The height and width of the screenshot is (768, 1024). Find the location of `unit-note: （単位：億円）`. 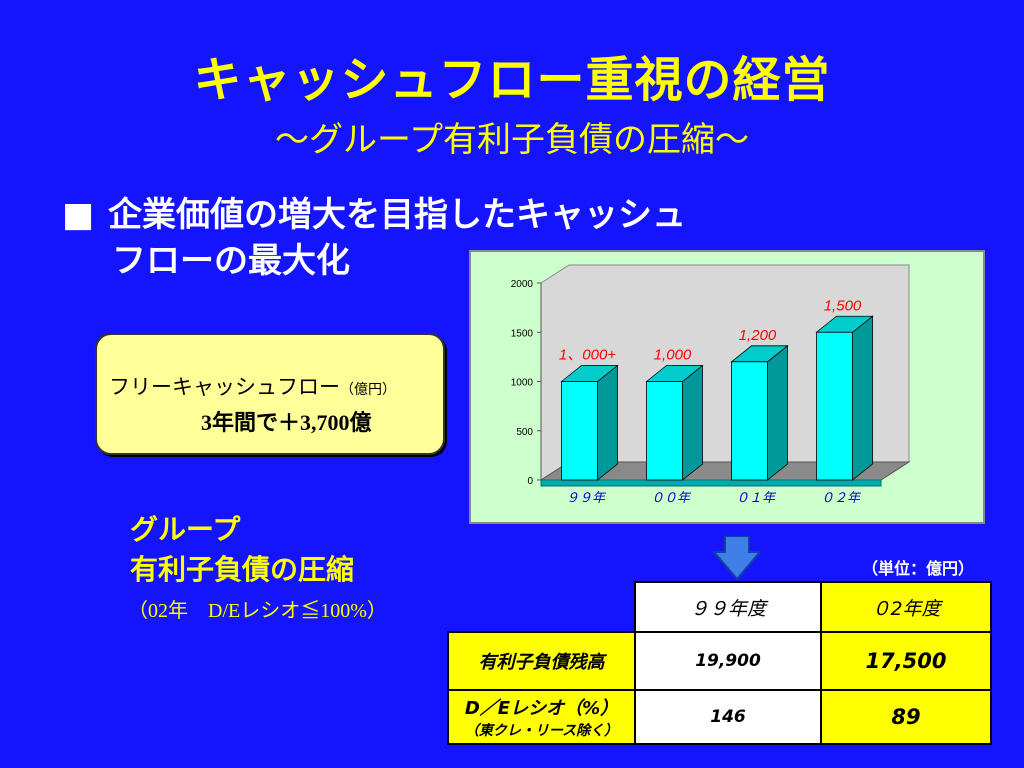

unit-note: （単位：億円） is located at coordinates (918, 568).